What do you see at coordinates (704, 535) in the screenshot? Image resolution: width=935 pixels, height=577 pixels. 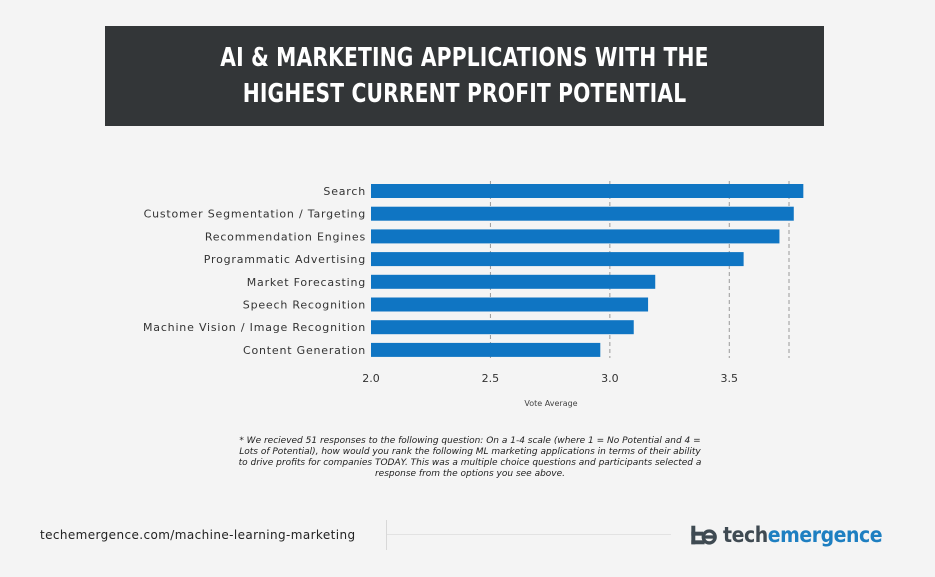 I see `te-monogram-icon` at bounding box center [704, 535].